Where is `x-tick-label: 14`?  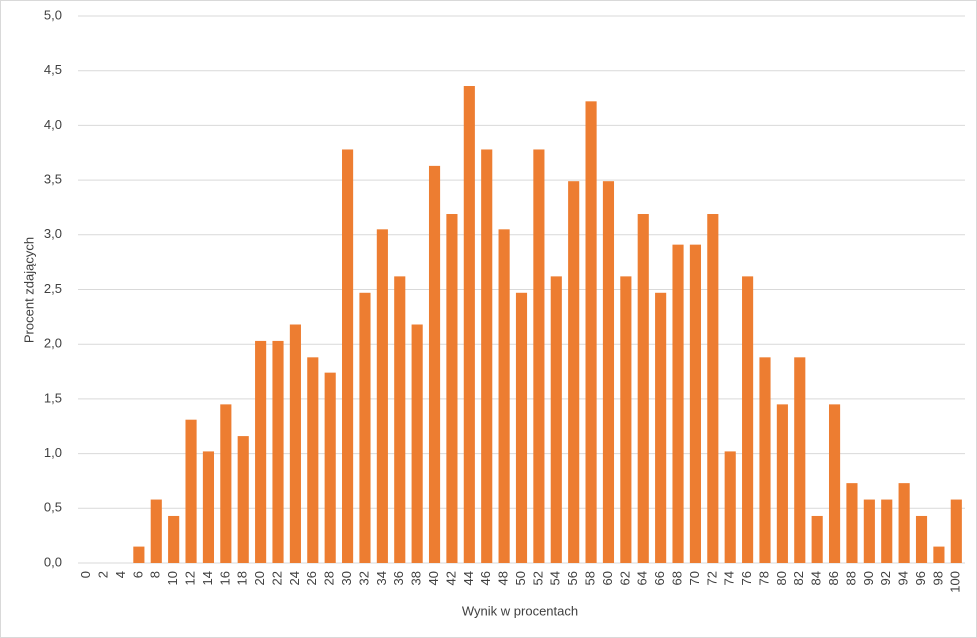
x-tick-label: 14 is located at coordinates (207, 578).